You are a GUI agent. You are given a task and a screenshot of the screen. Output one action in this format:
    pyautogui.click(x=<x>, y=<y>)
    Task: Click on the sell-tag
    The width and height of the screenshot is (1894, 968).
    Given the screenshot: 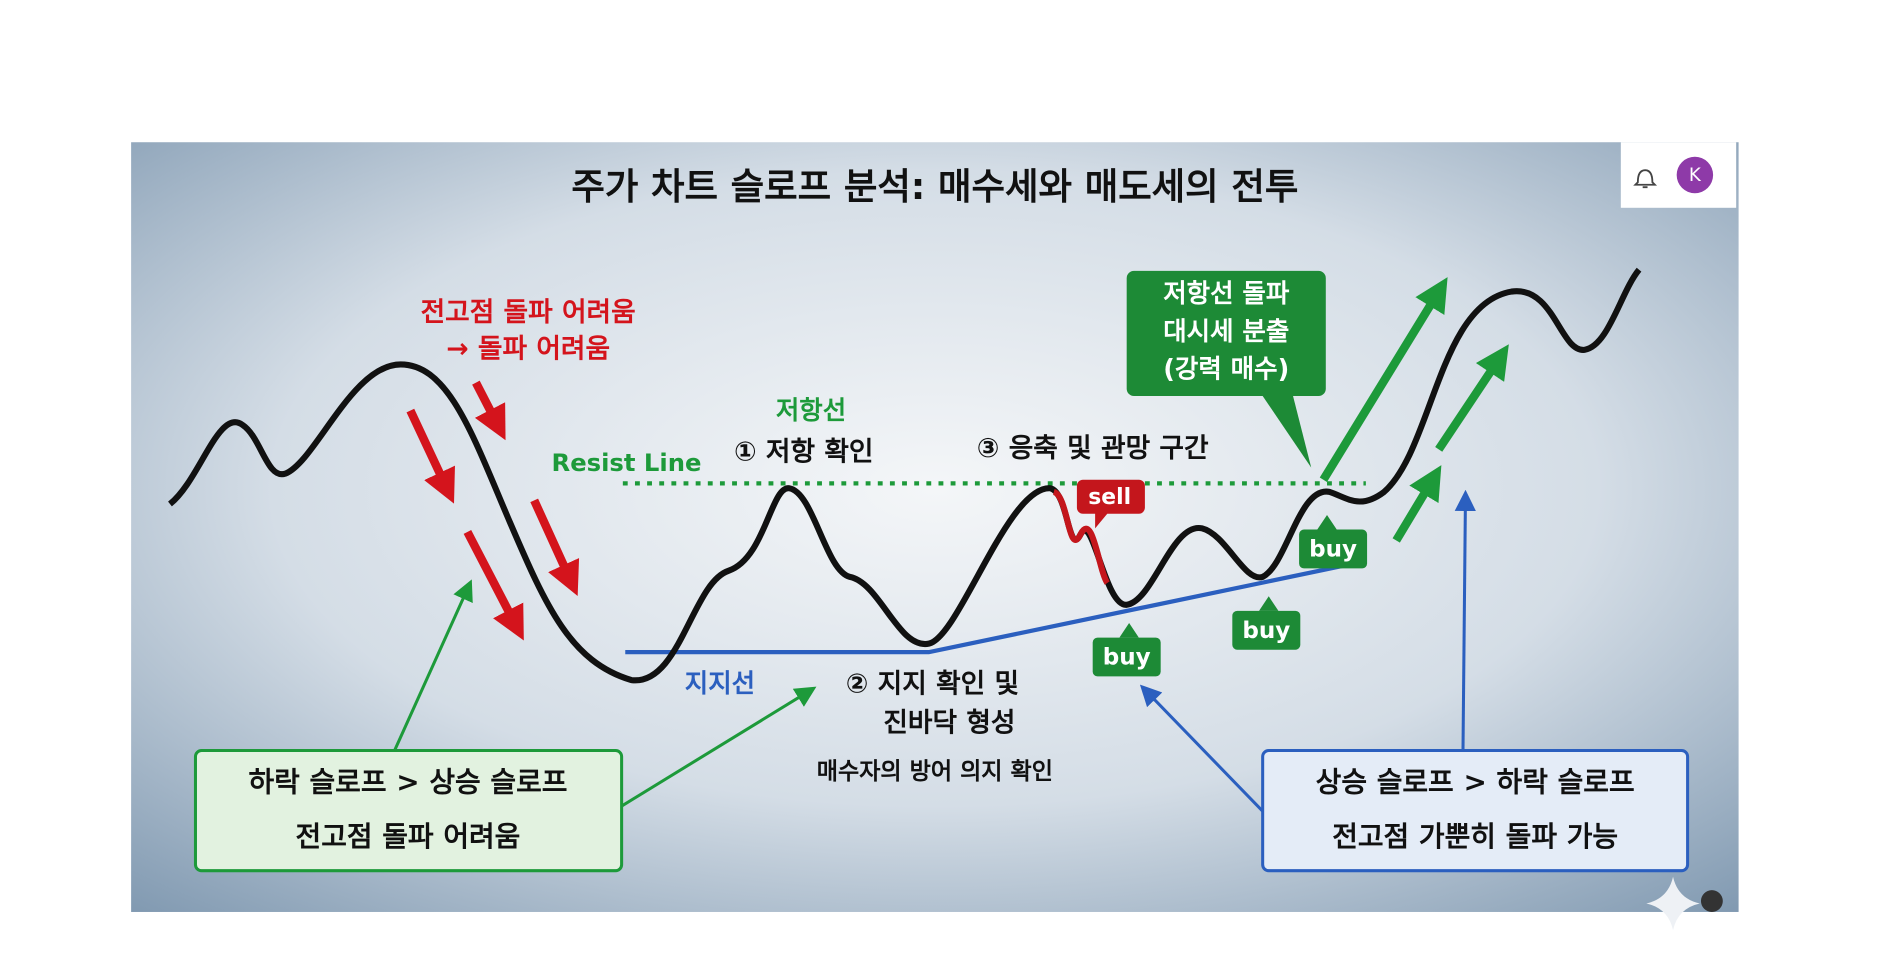 What is the action you would take?
    pyautogui.click(x=1110, y=504)
    